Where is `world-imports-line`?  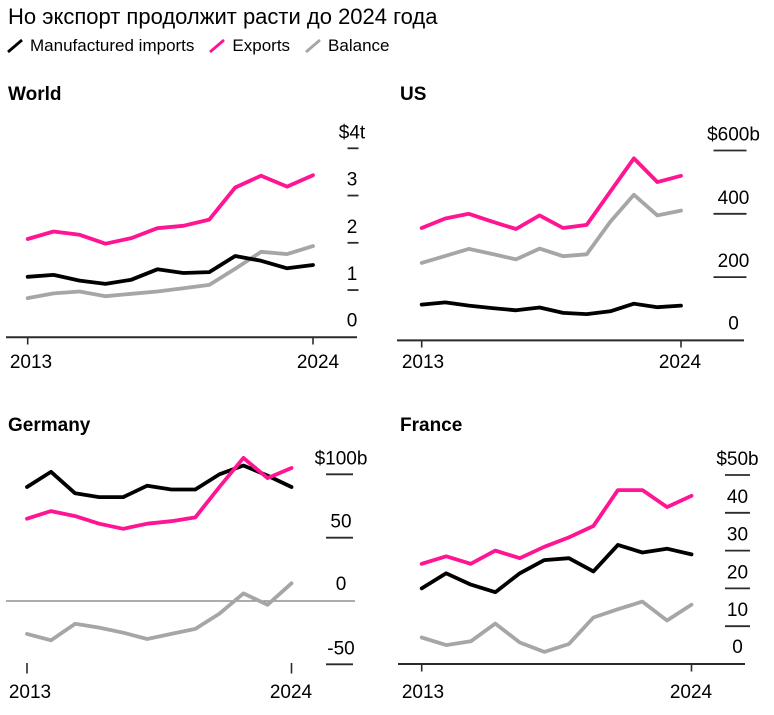 world-imports-line is located at coordinates (170, 270).